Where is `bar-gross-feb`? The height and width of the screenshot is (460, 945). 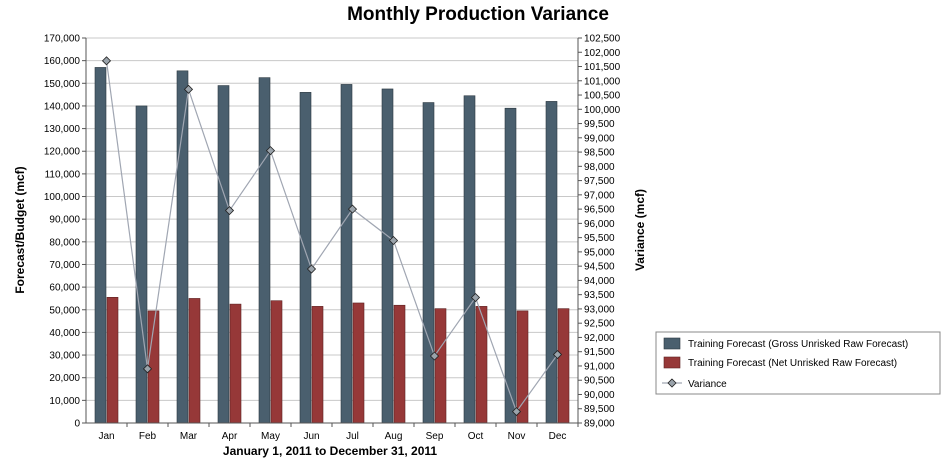
bar-gross-feb is located at coordinates (141, 264).